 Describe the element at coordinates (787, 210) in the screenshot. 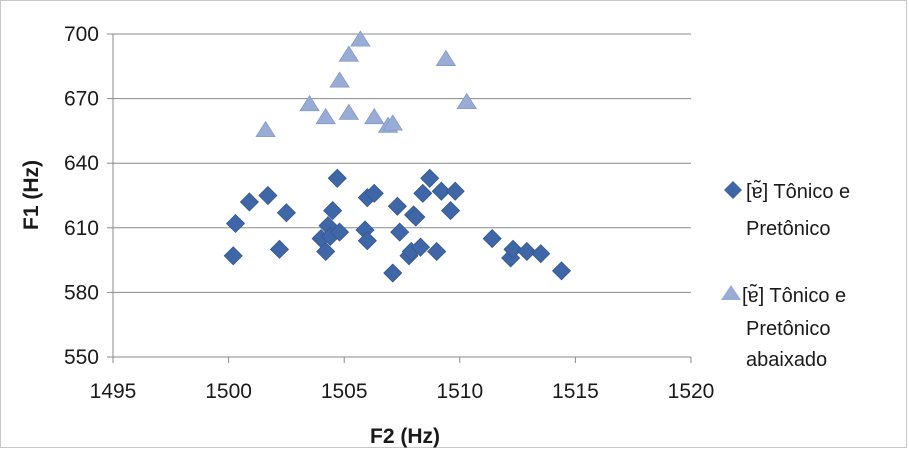

I see `legend-entry-series-1: [ɐ̃] Tônico e Pretônico` at that location.